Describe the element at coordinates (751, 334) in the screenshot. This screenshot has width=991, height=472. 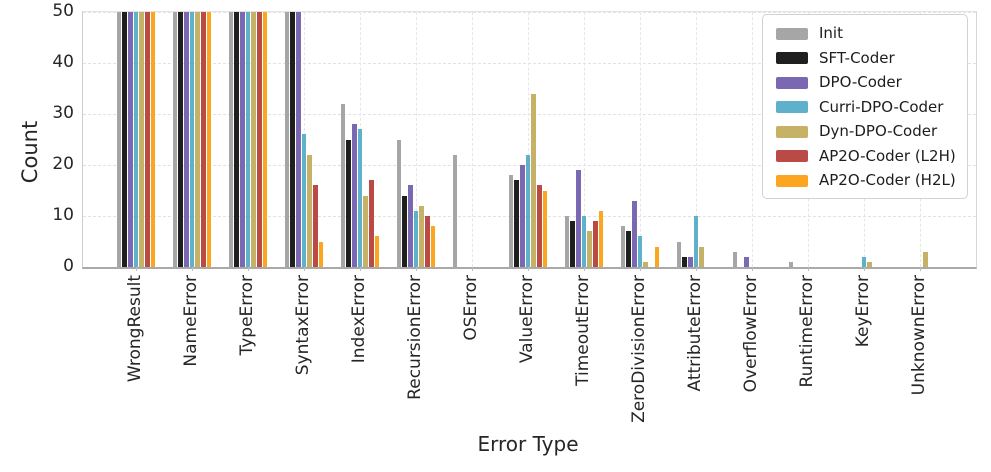
I see `x-tick-label-overflowerror: OverflowError` at that location.